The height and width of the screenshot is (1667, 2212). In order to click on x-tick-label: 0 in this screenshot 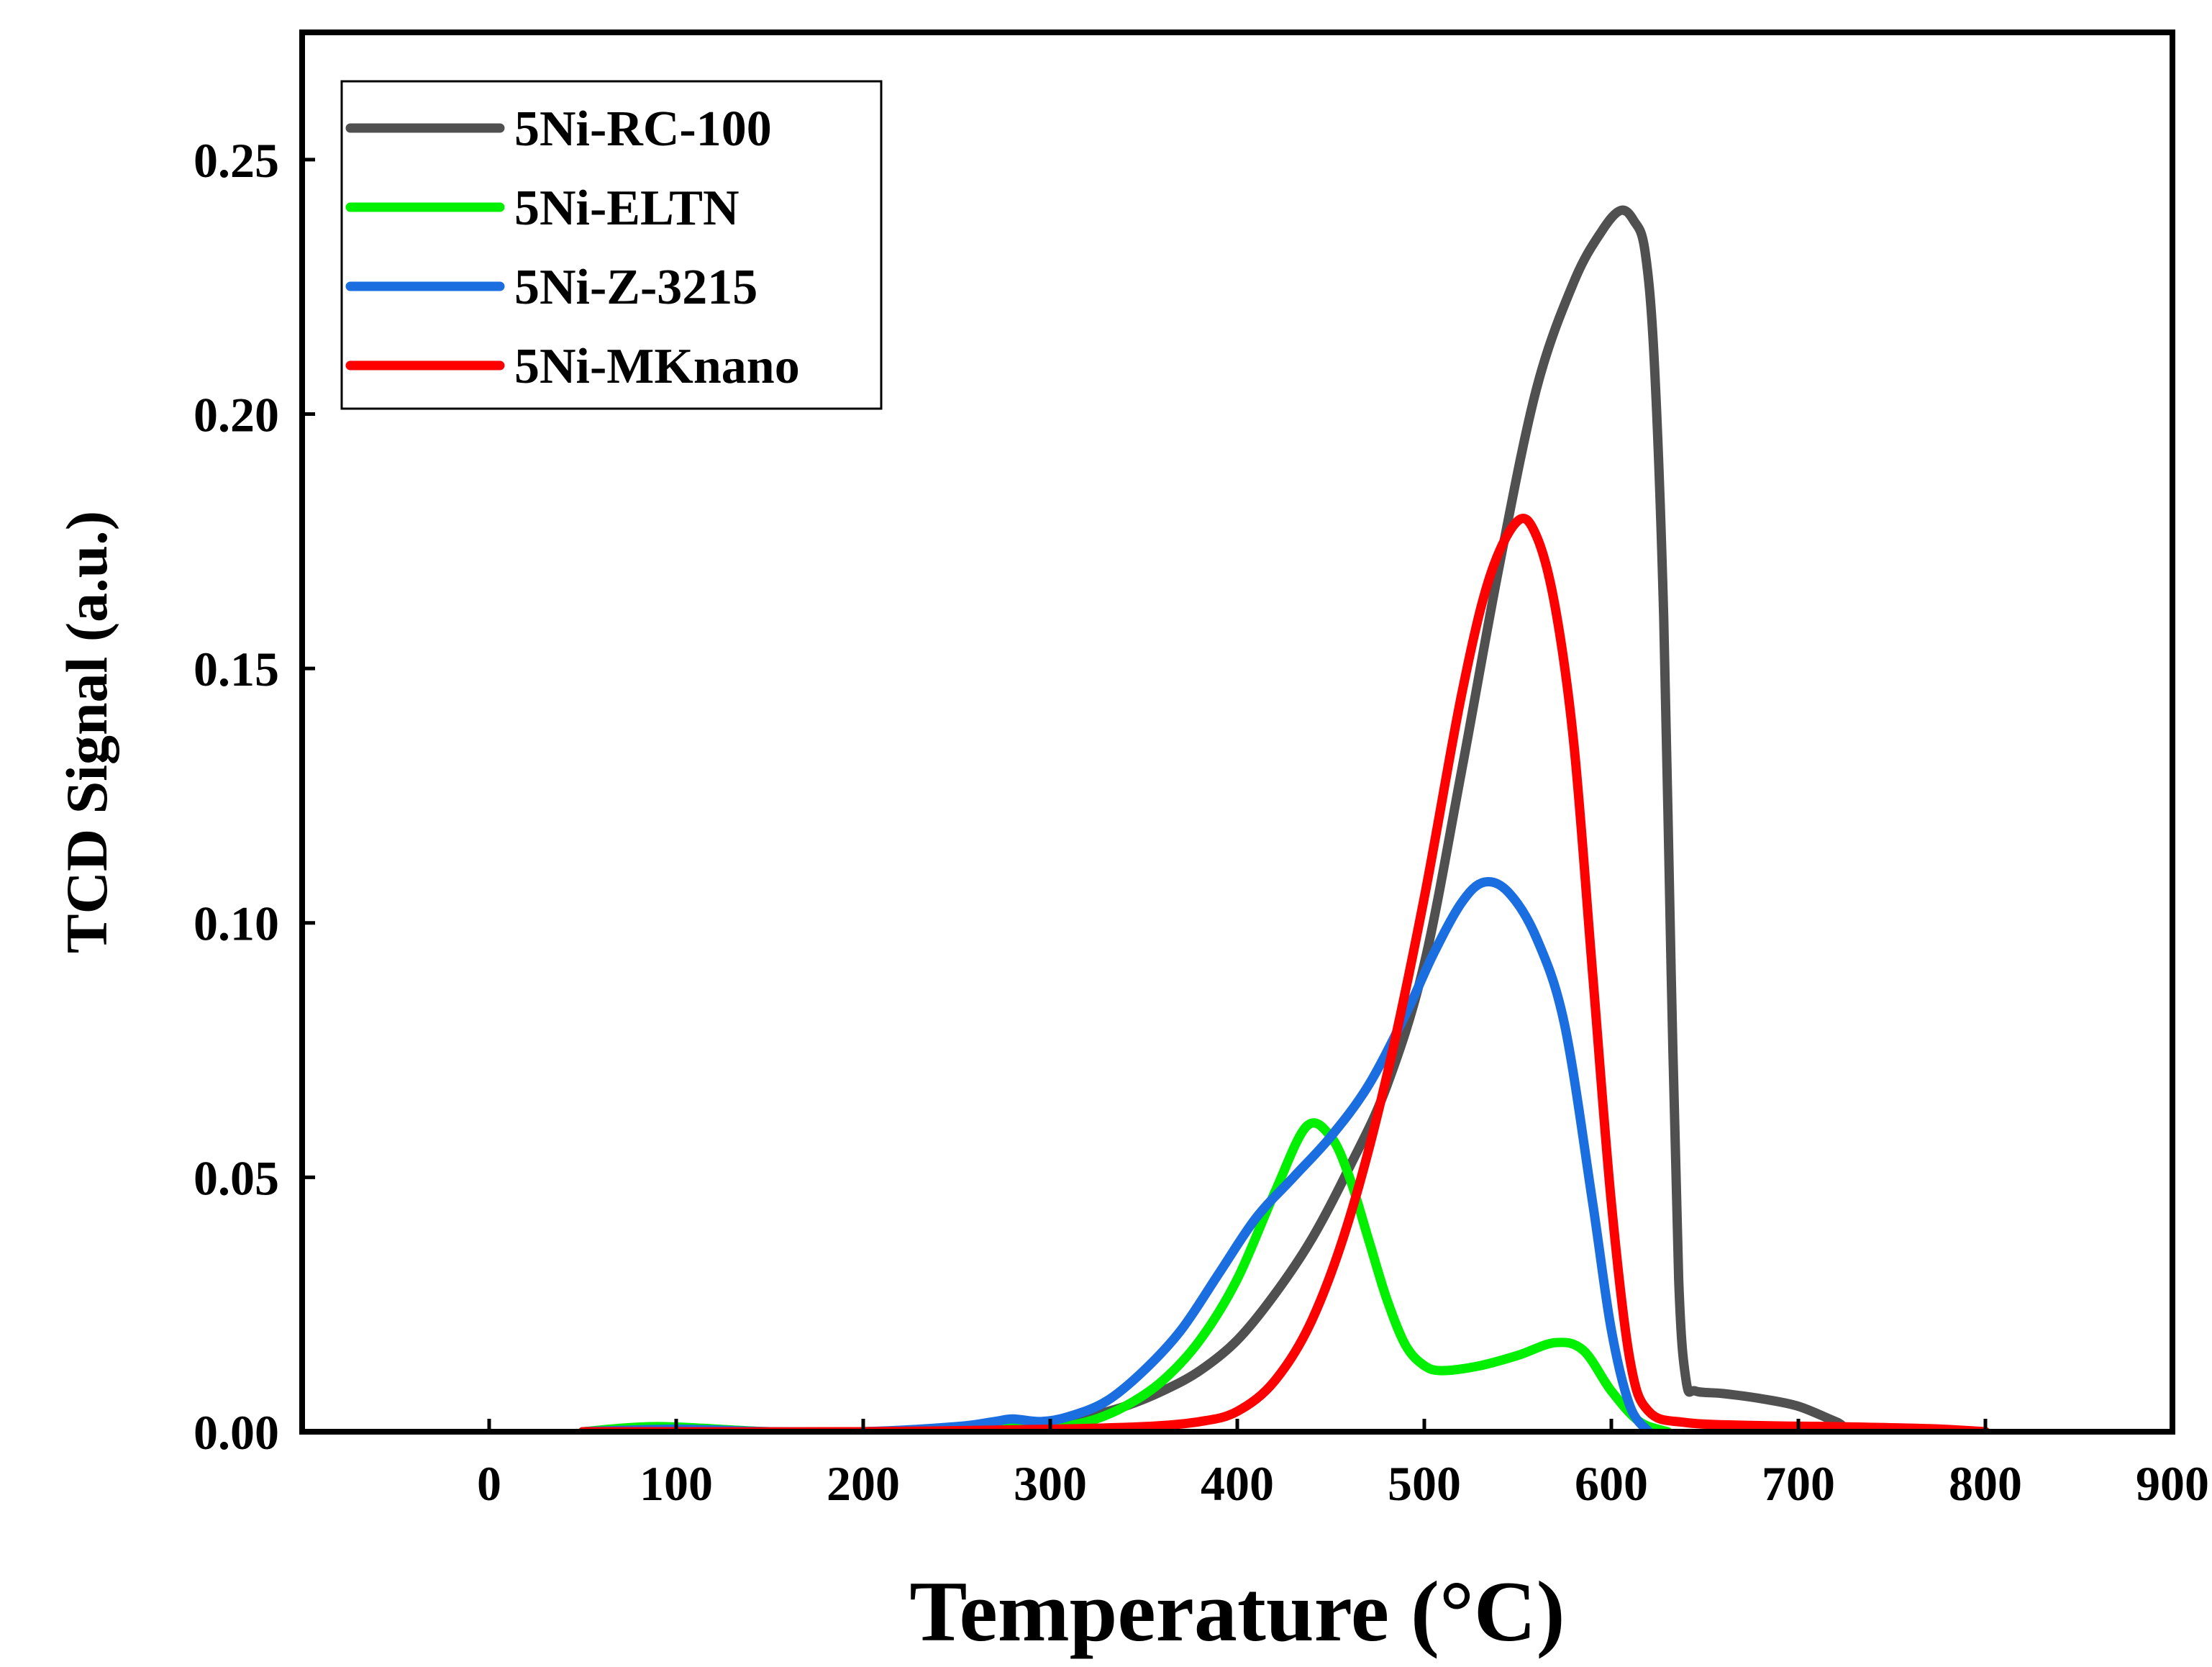, I will do `click(489, 1483)`.